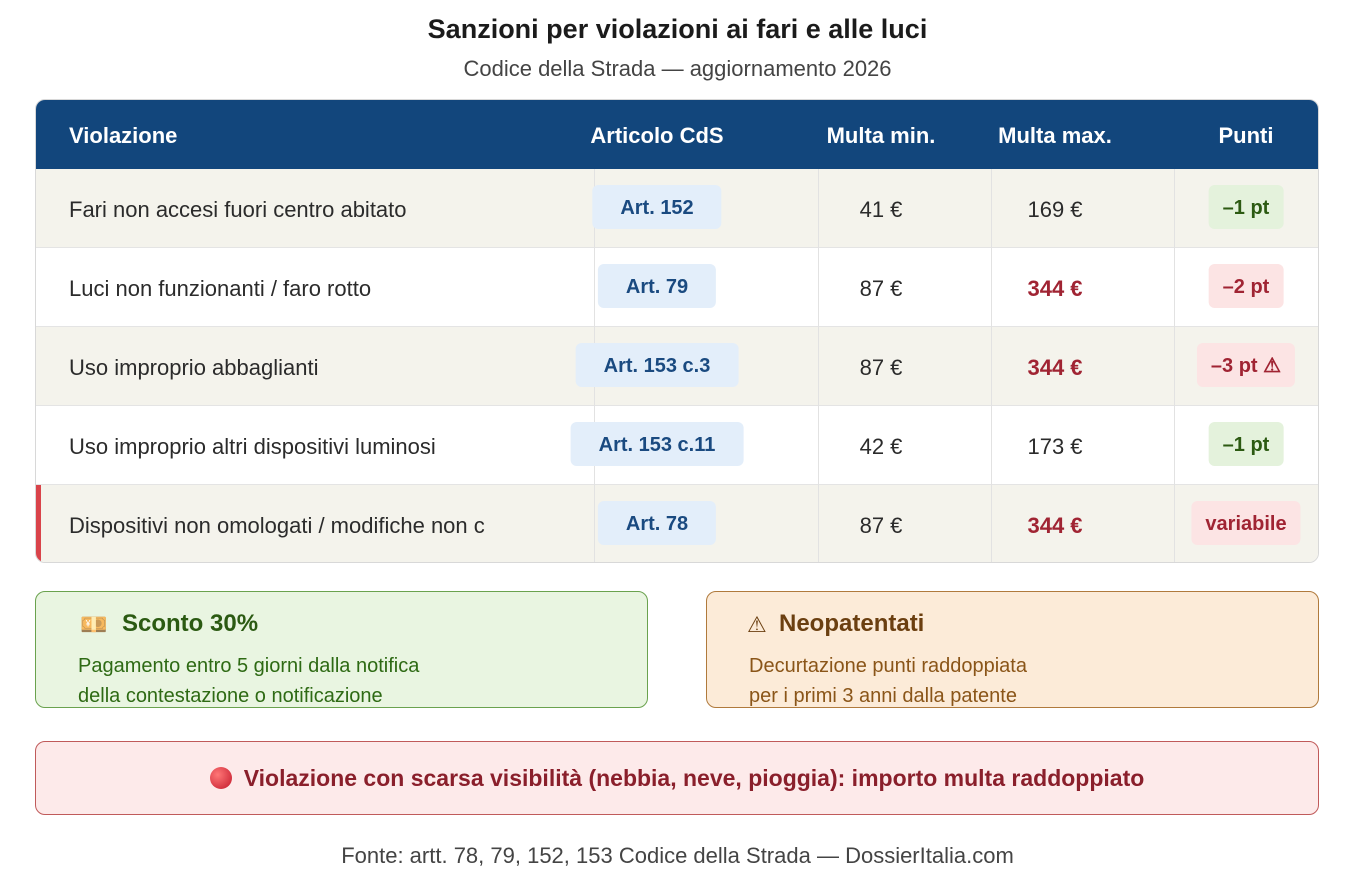  What do you see at coordinates (657, 523) in the screenshot?
I see `article-badge: Art. 78` at bounding box center [657, 523].